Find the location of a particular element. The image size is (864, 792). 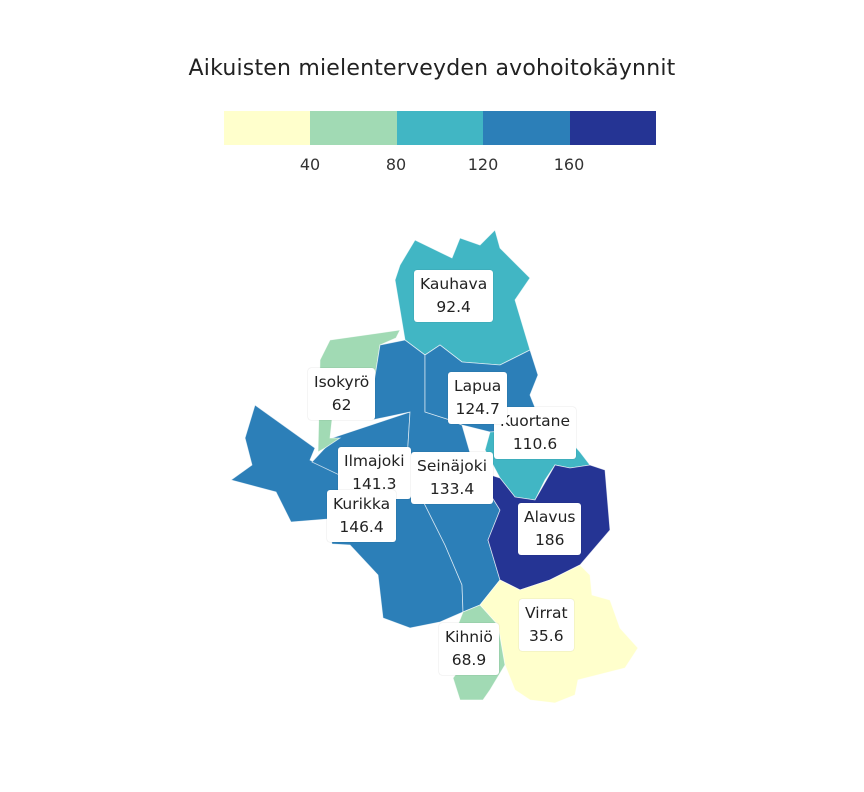

label-name: Lapua is located at coordinates (478, 386).